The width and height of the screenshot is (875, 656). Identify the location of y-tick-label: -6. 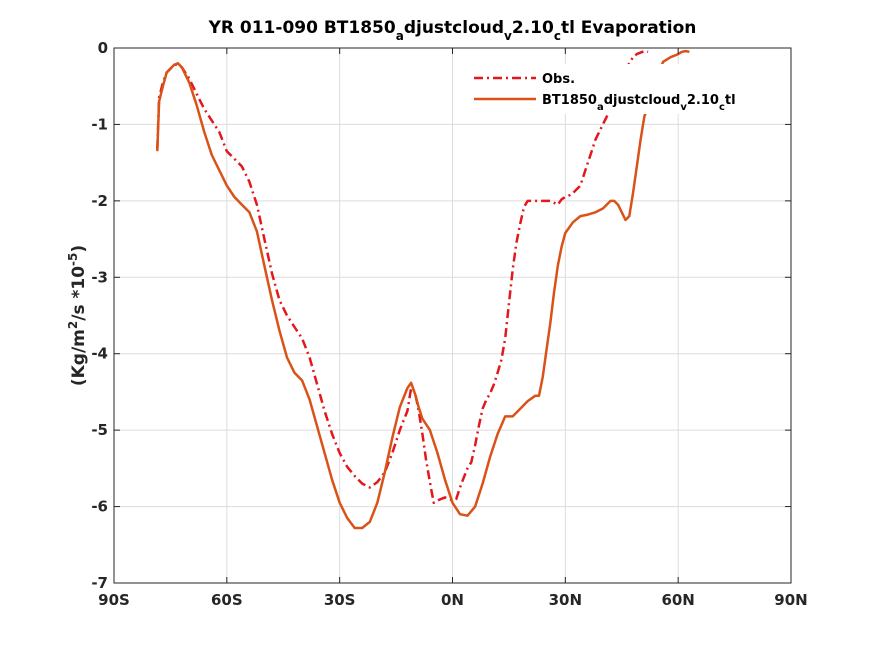
(99, 507).